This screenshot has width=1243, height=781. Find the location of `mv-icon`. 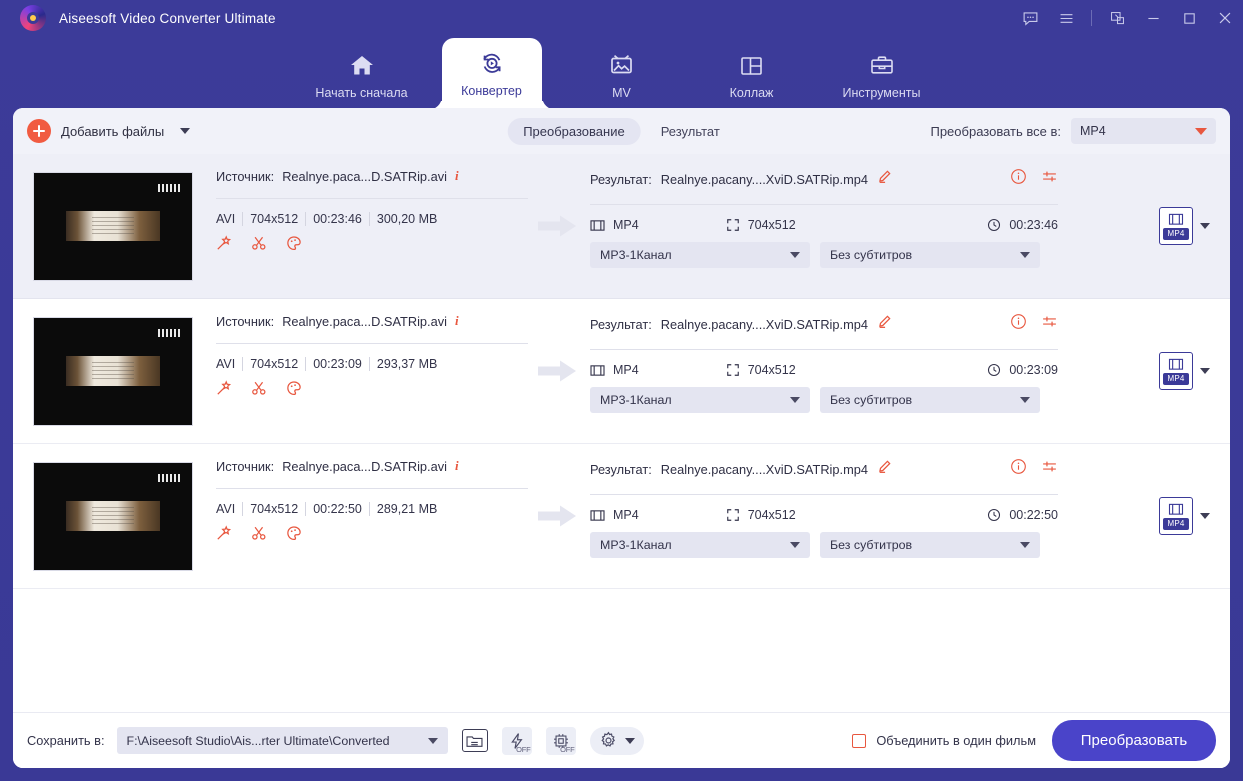

mv-icon is located at coordinates (621, 66).